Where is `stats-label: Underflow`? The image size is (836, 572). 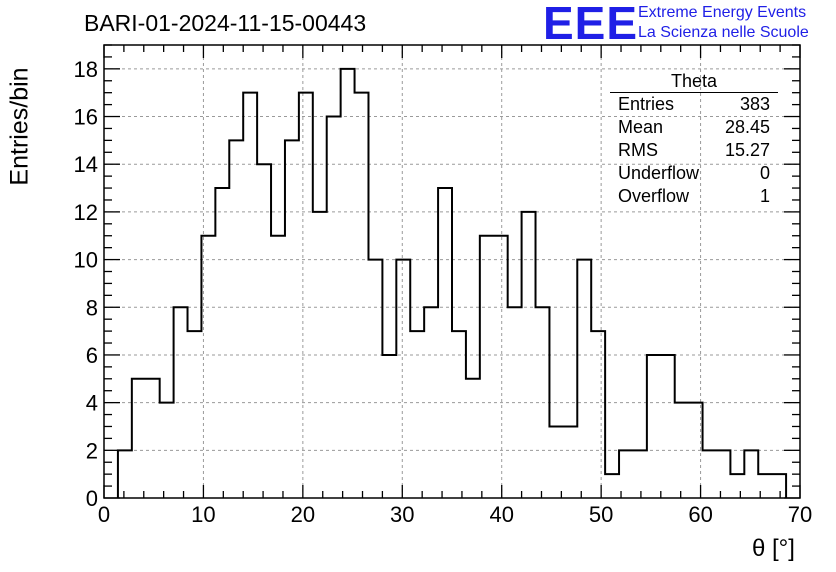
stats-label: Underflow is located at coordinates (659, 173).